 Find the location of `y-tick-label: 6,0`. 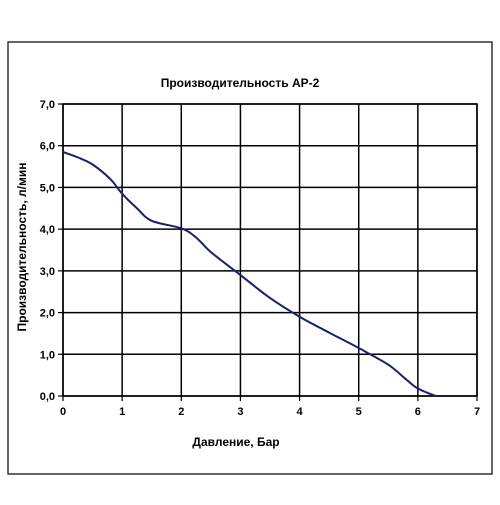

y-tick-label: 6,0 is located at coordinates (47, 147).